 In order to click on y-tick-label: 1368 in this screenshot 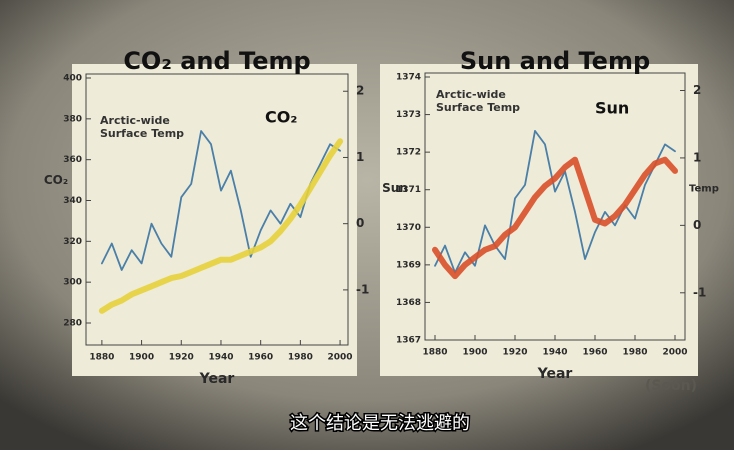, I will do `click(408, 303)`.